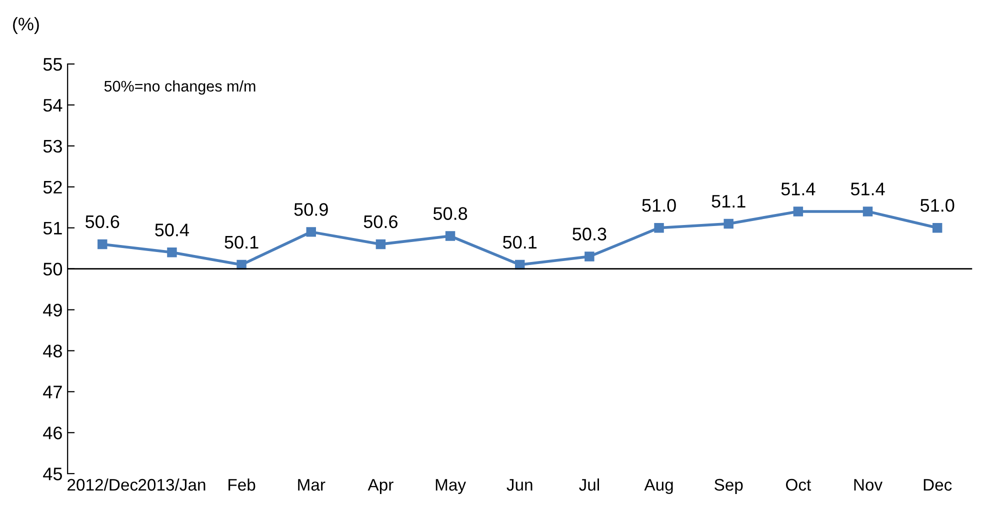 The image size is (994, 512). What do you see at coordinates (728, 486) in the screenshot?
I see `x-tick-label: Sep` at bounding box center [728, 486].